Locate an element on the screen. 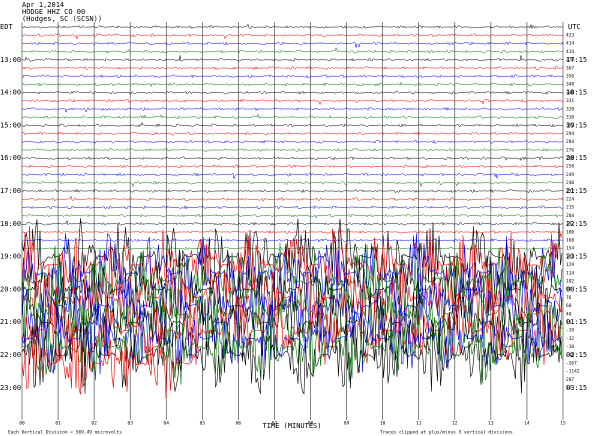  x-label: 03 is located at coordinates (130, 424).